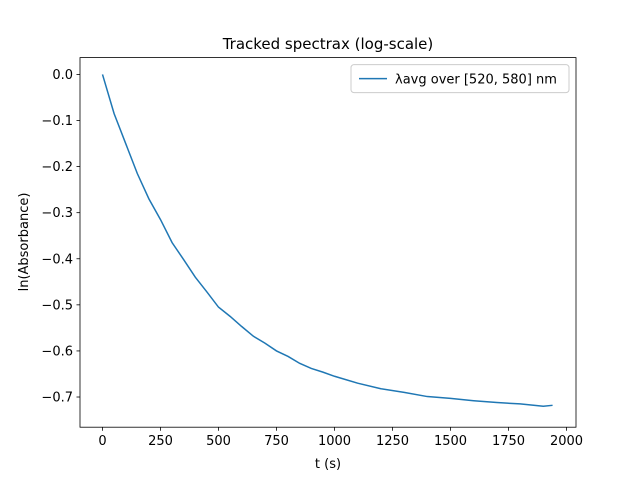 The image size is (640, 480). I want to click on y-axis-label: ln(Absorbance), so click(24, 242).